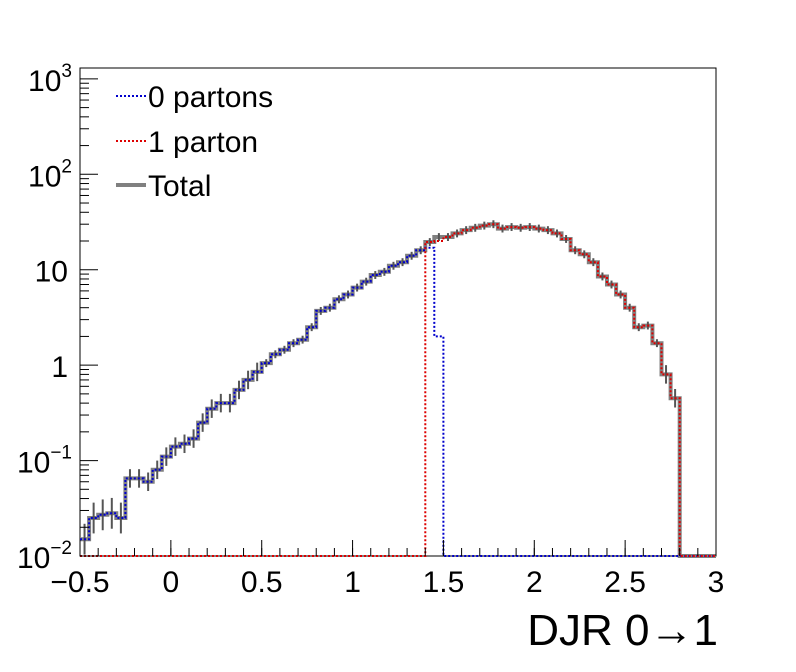  What do you see at coordinates (79, 582) in the screenshot?
I see `x-tick-label: −0.5` at bounding box center [79, 582].